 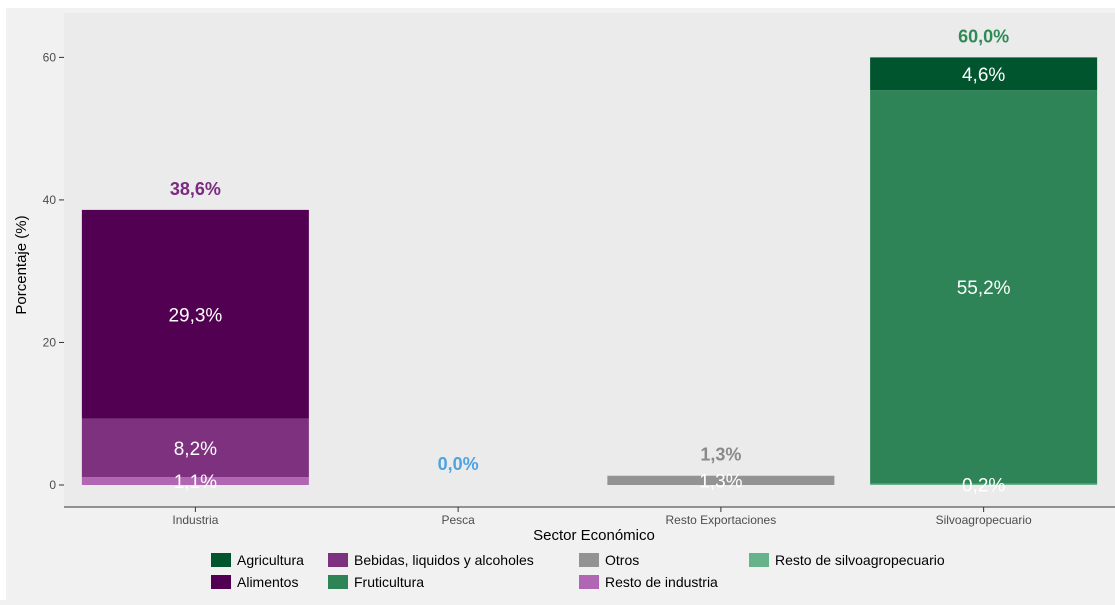 I want to click on total-label-silvoagropecuario: 60,0%, so click(x=983, y=36).